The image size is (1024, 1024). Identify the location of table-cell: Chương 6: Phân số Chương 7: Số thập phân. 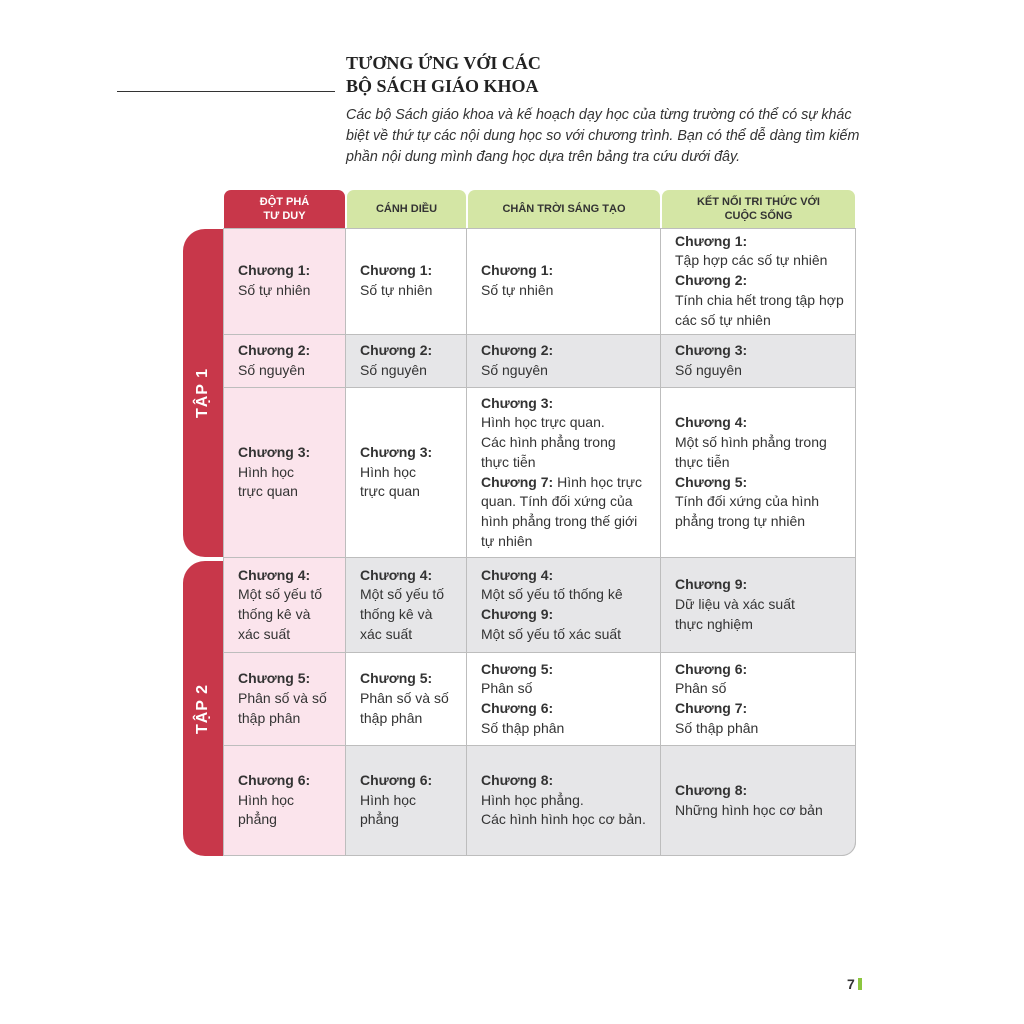
(758, 699).